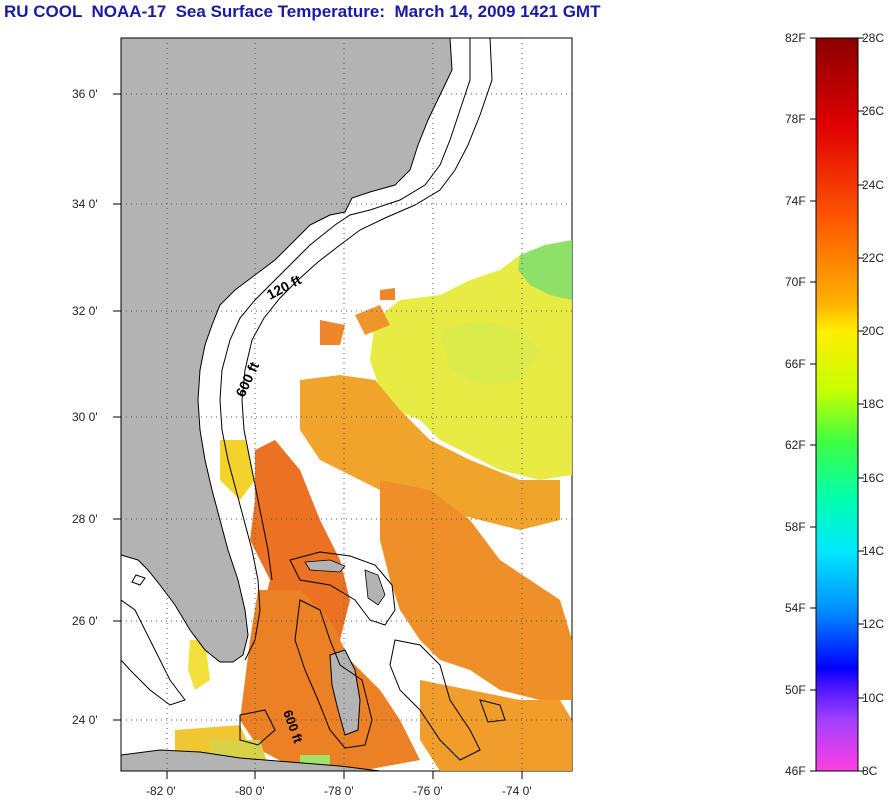 This screenshot has width=889, height=801. What do you see at coordinates (85, 204) in the screenshot?
I see `lat-label-34: 34 0'` at bounding box center [85, 204].